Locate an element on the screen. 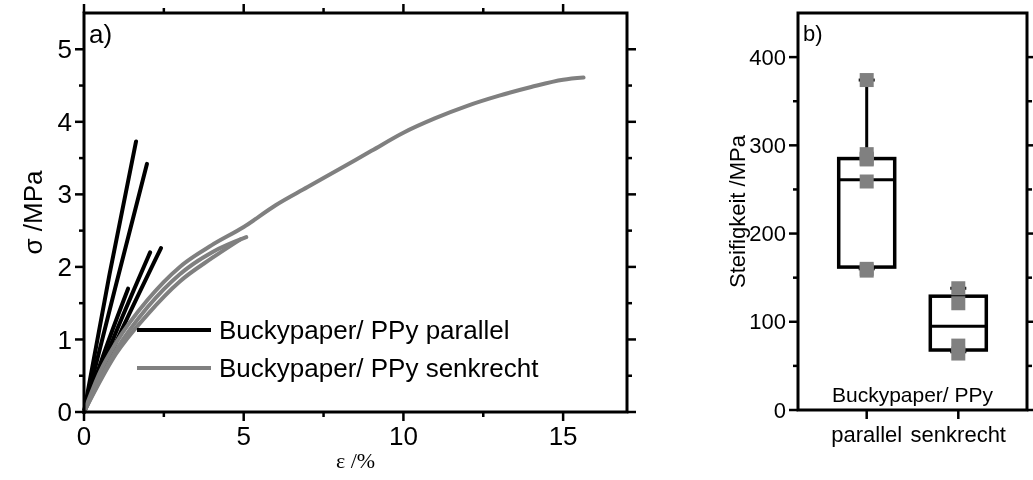 The image size is (1033, 480). y-axis-title: σ /MPa is located at coordinates (33, 212).